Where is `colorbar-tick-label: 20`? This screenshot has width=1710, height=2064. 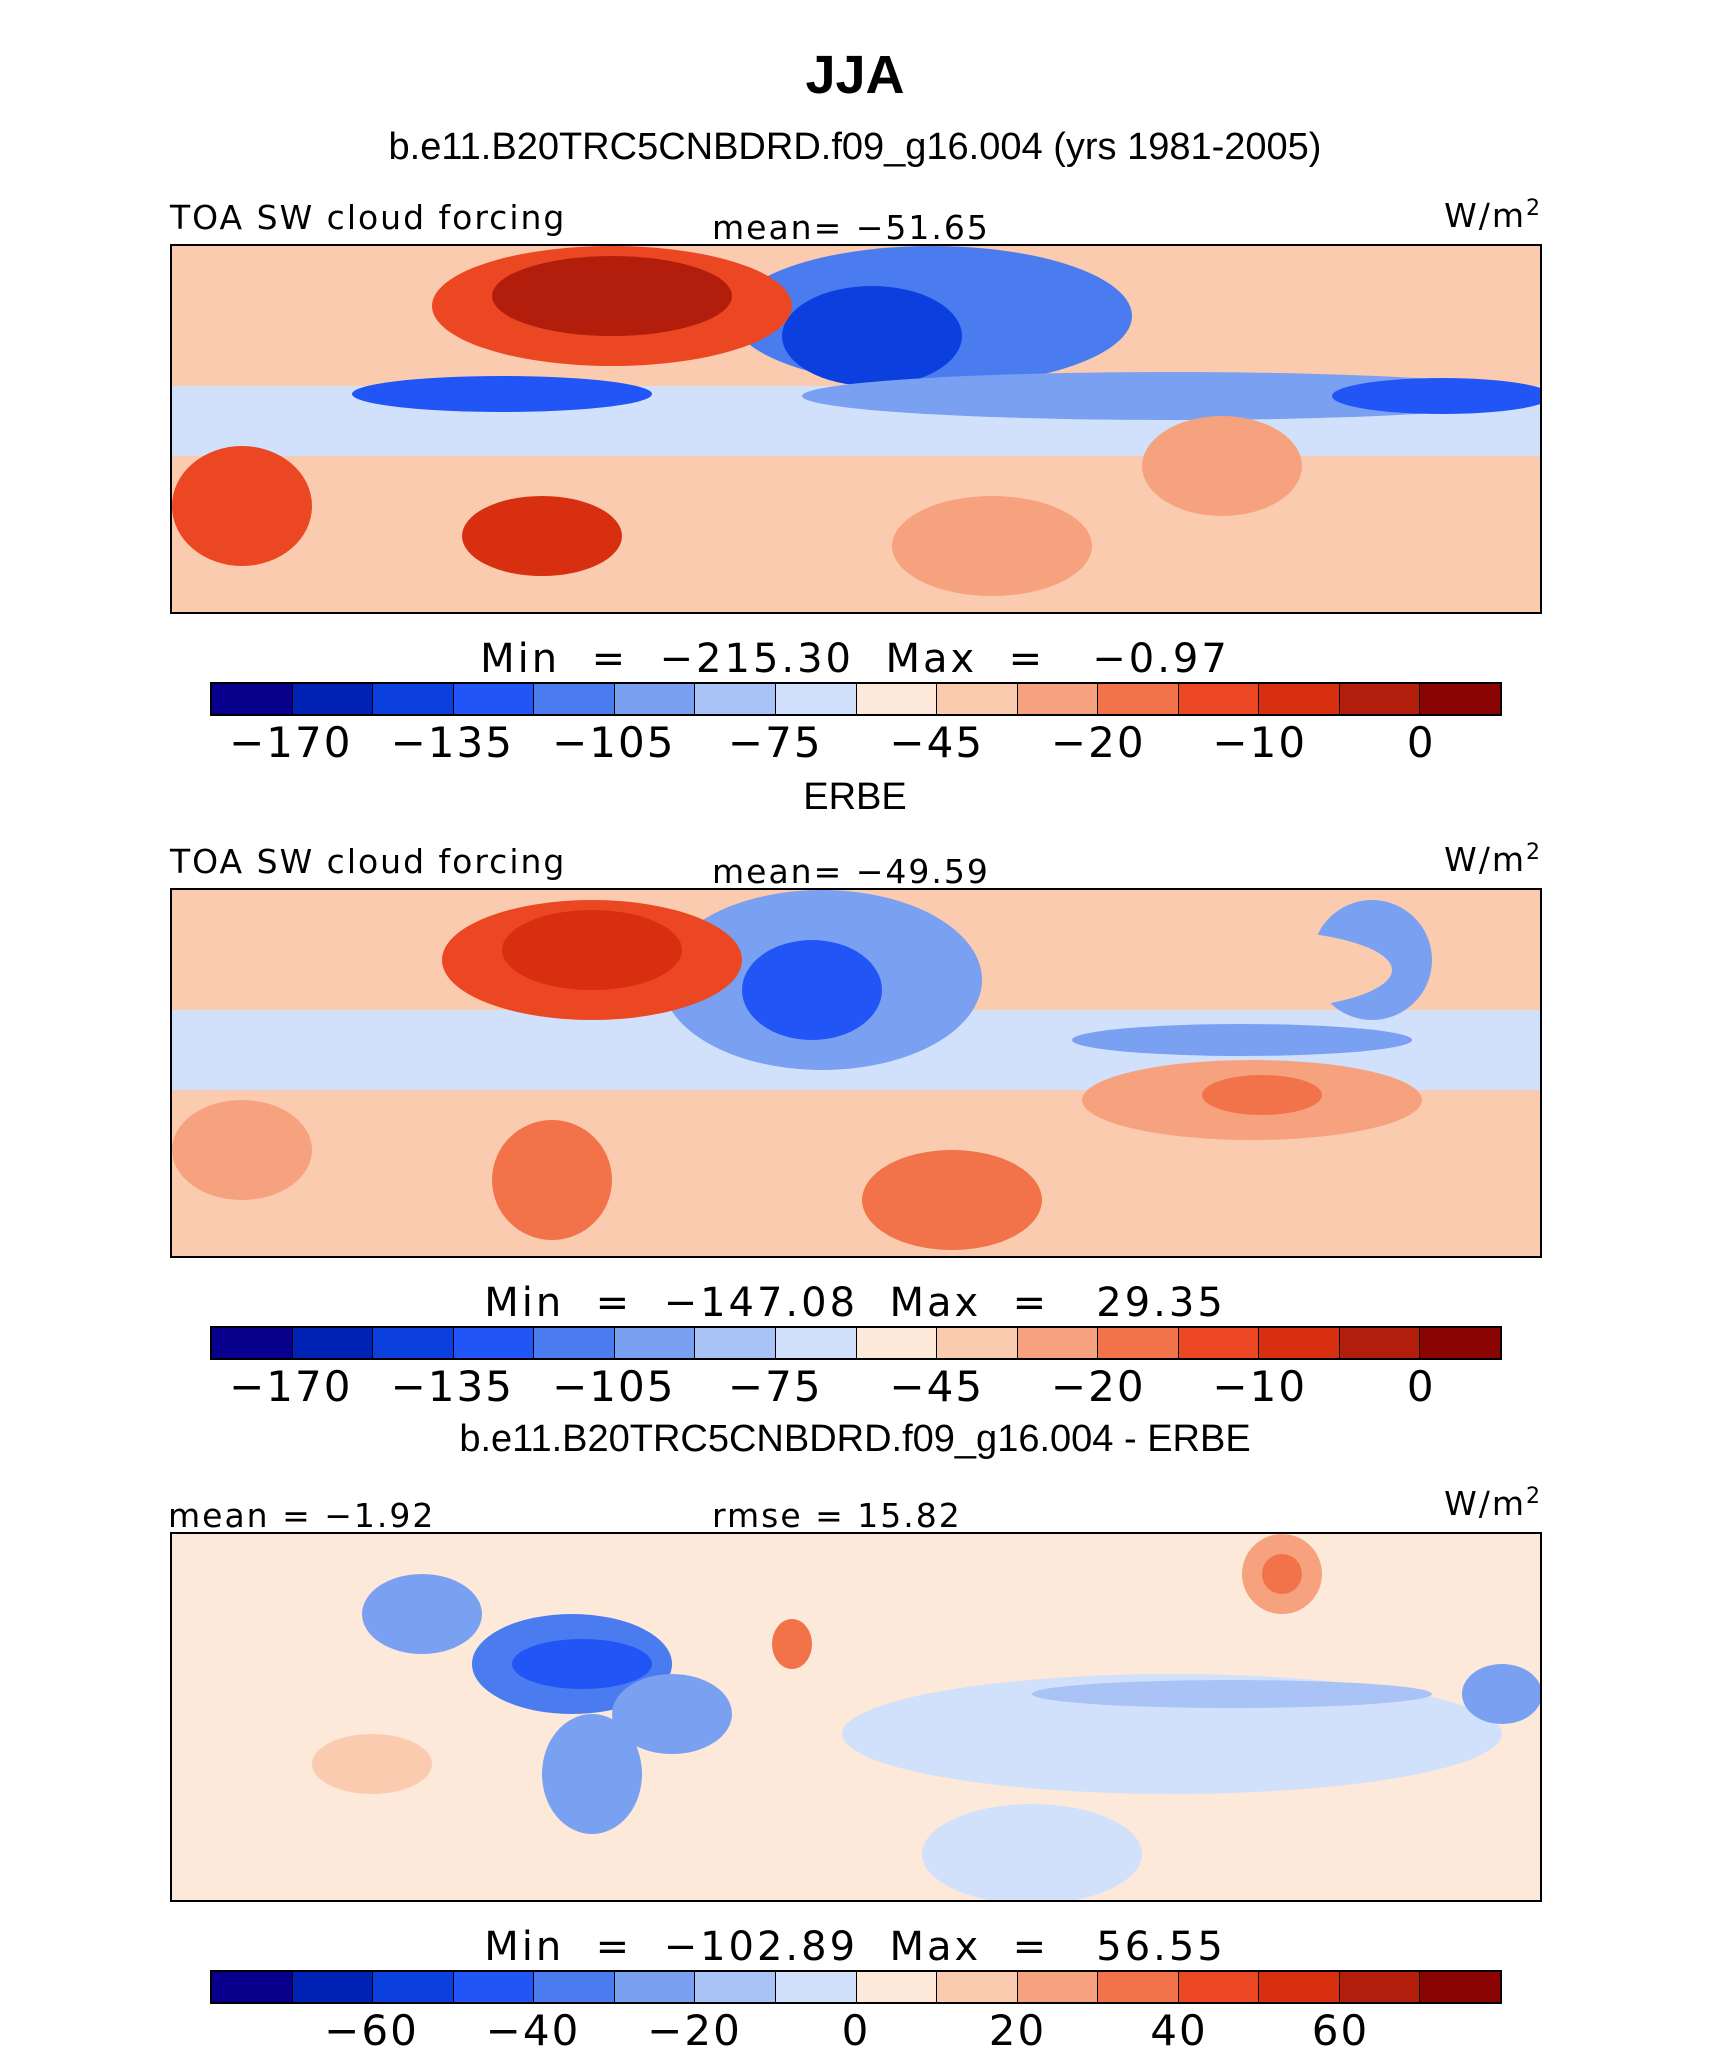 colorbar-tick-label: 20 is located at coordinates (1017, 2030).